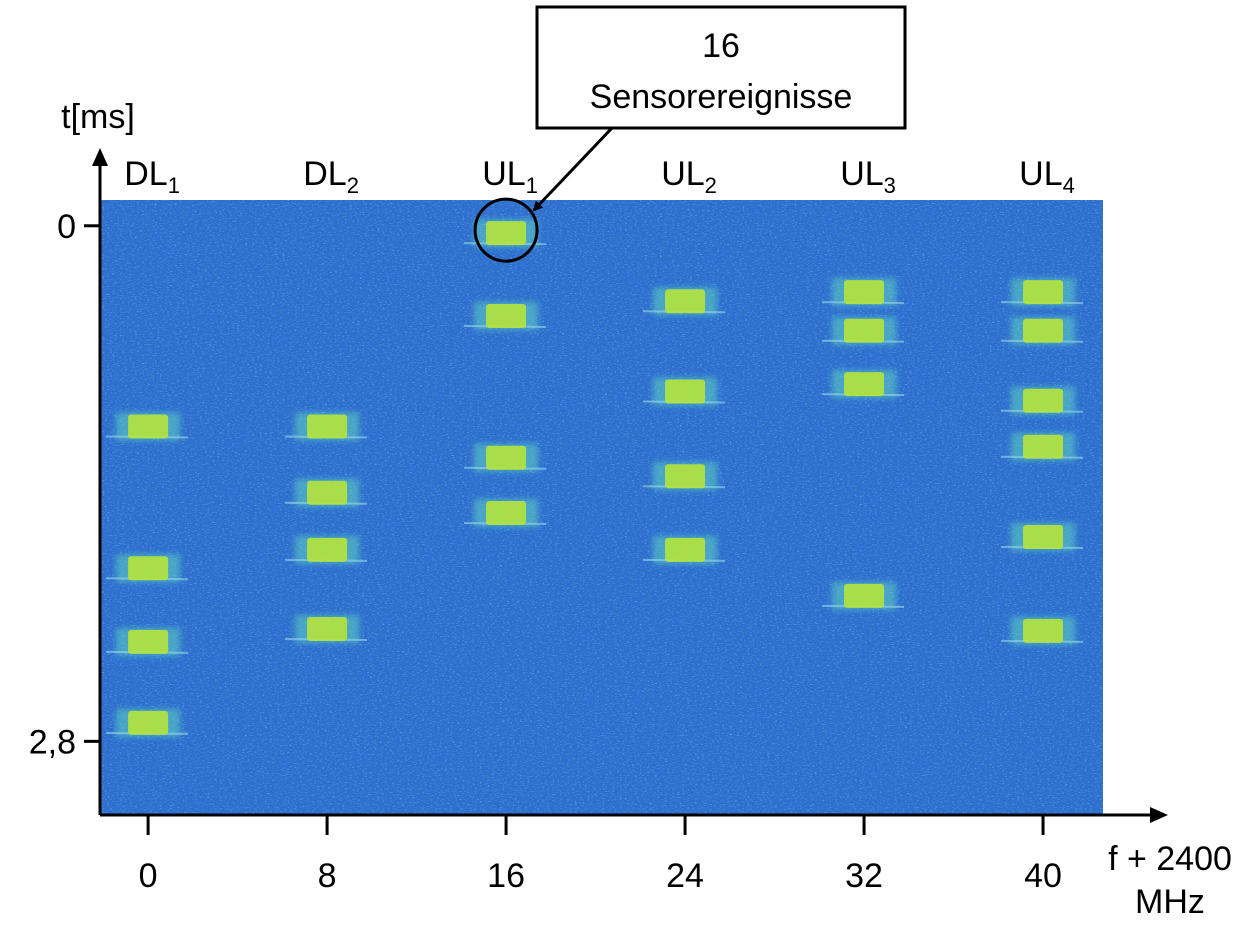 The width and height of the screenshot is (1242, 926). I want to click on y-axis-arrow, so click(100, 157).